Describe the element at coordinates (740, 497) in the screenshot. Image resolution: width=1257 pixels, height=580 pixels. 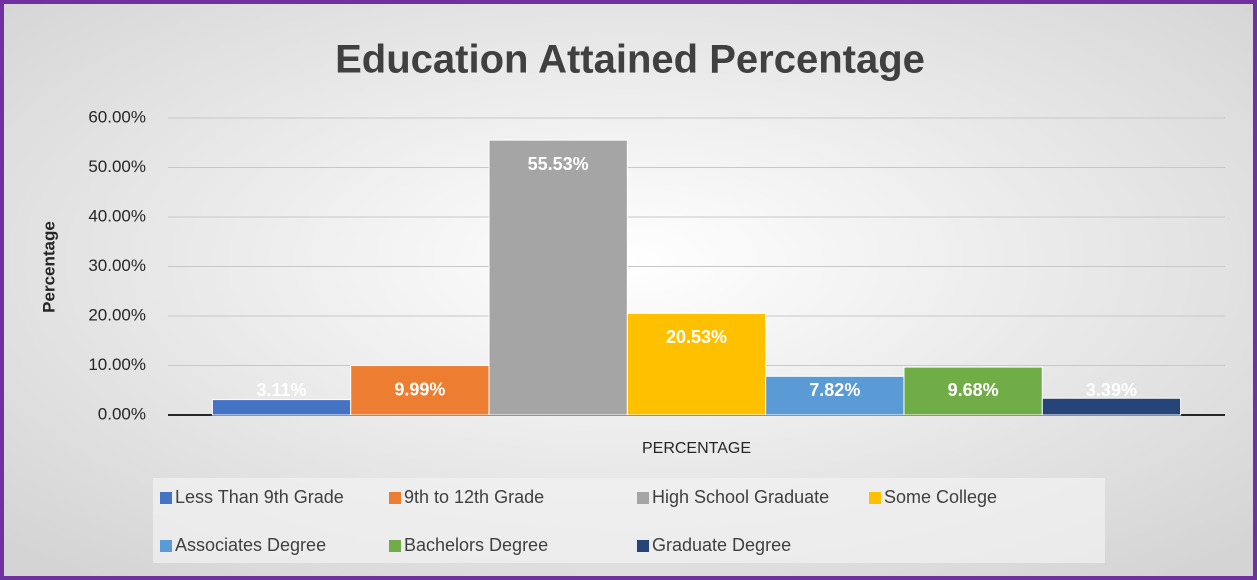
I see `legend-label: High School Graduate` at that location.